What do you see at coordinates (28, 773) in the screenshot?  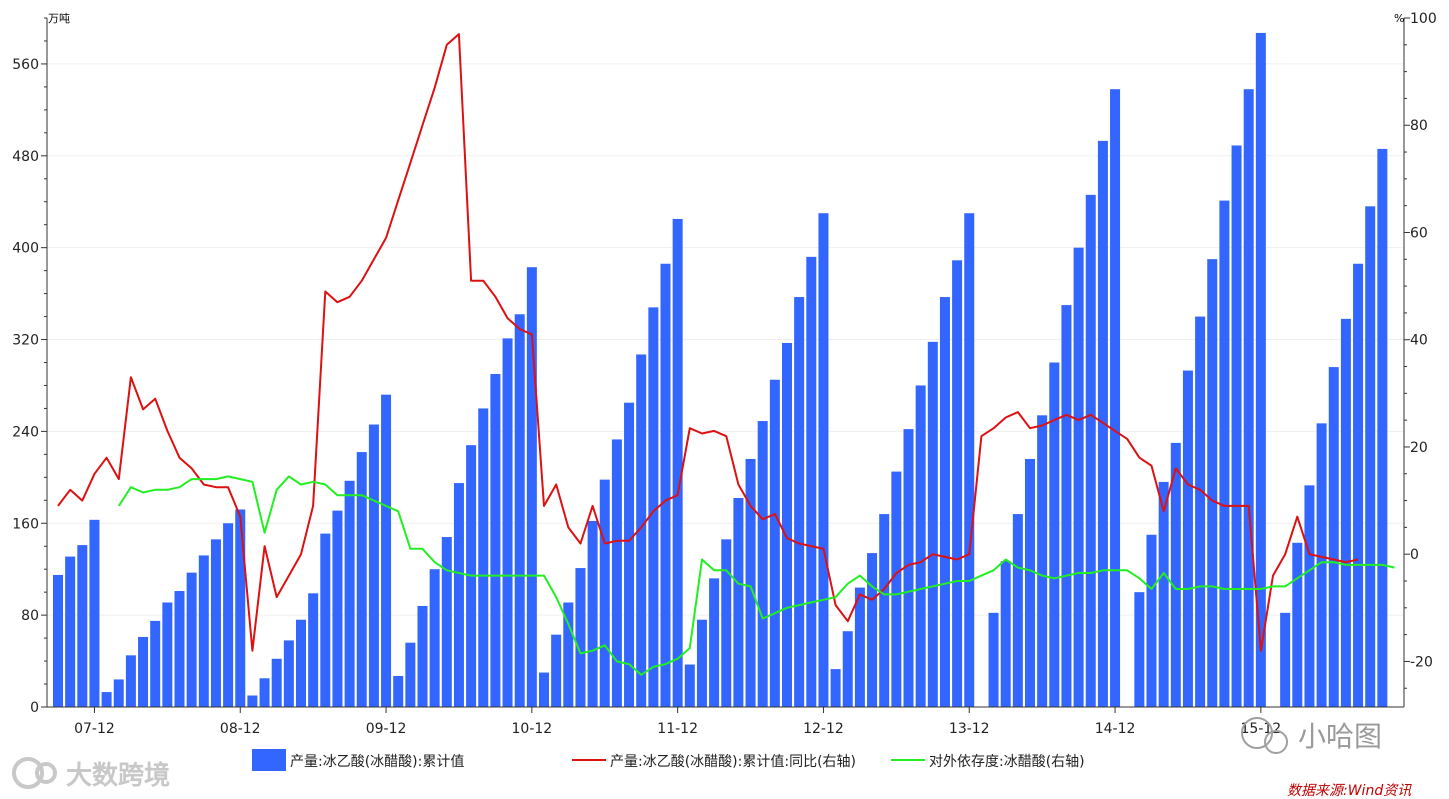 I see `logo-icon` at bounding box center [28, 773].